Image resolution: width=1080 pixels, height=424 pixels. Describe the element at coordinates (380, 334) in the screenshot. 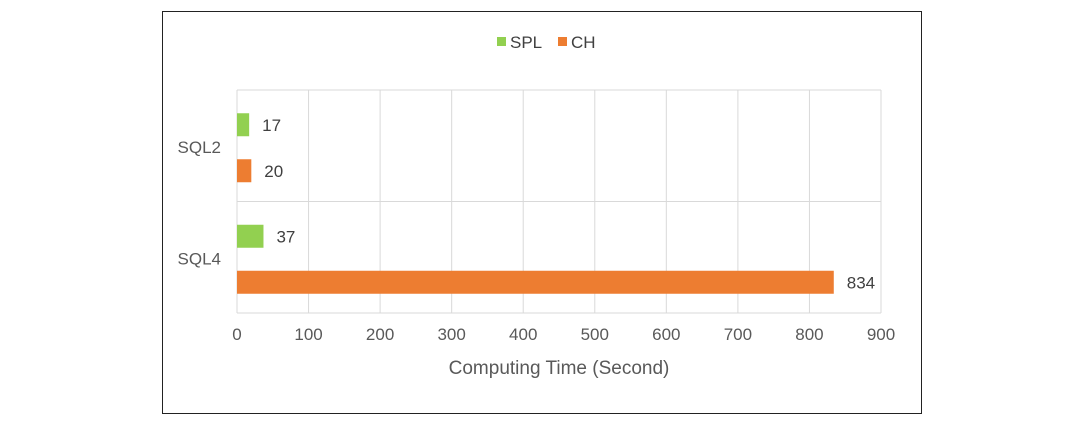

I see `x-tick-label: 200` at that location.